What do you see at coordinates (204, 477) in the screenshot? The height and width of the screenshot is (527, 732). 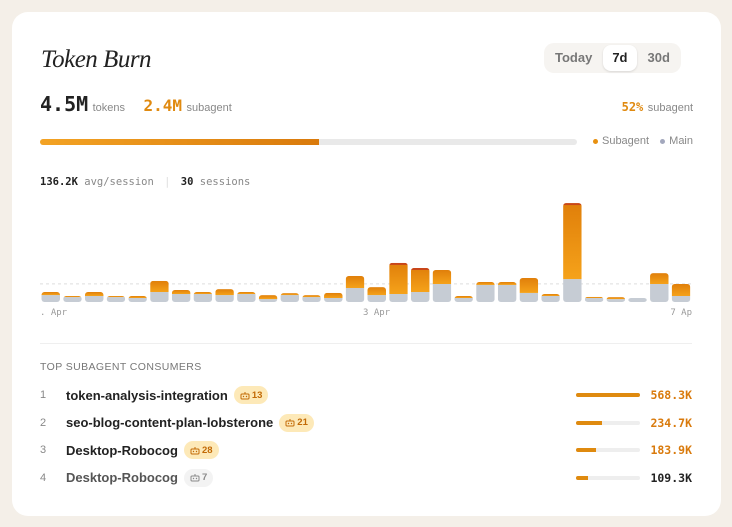 I see `agent-count: 7` at bounding box center [204, 477].